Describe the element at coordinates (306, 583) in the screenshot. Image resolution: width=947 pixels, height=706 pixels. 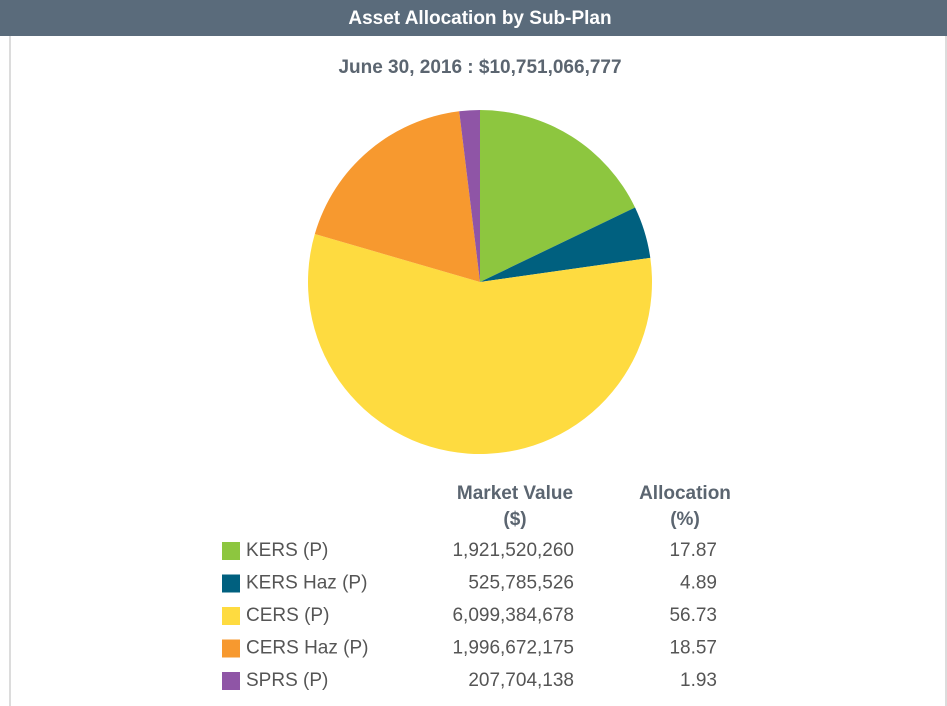
I see `legend-label: KERS Haz (P)` at that location.